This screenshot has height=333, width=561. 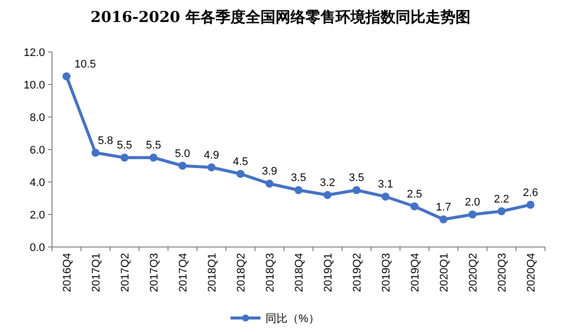 I want to click on x-tick-label: 2017Q2, so click(x=126, y=272).